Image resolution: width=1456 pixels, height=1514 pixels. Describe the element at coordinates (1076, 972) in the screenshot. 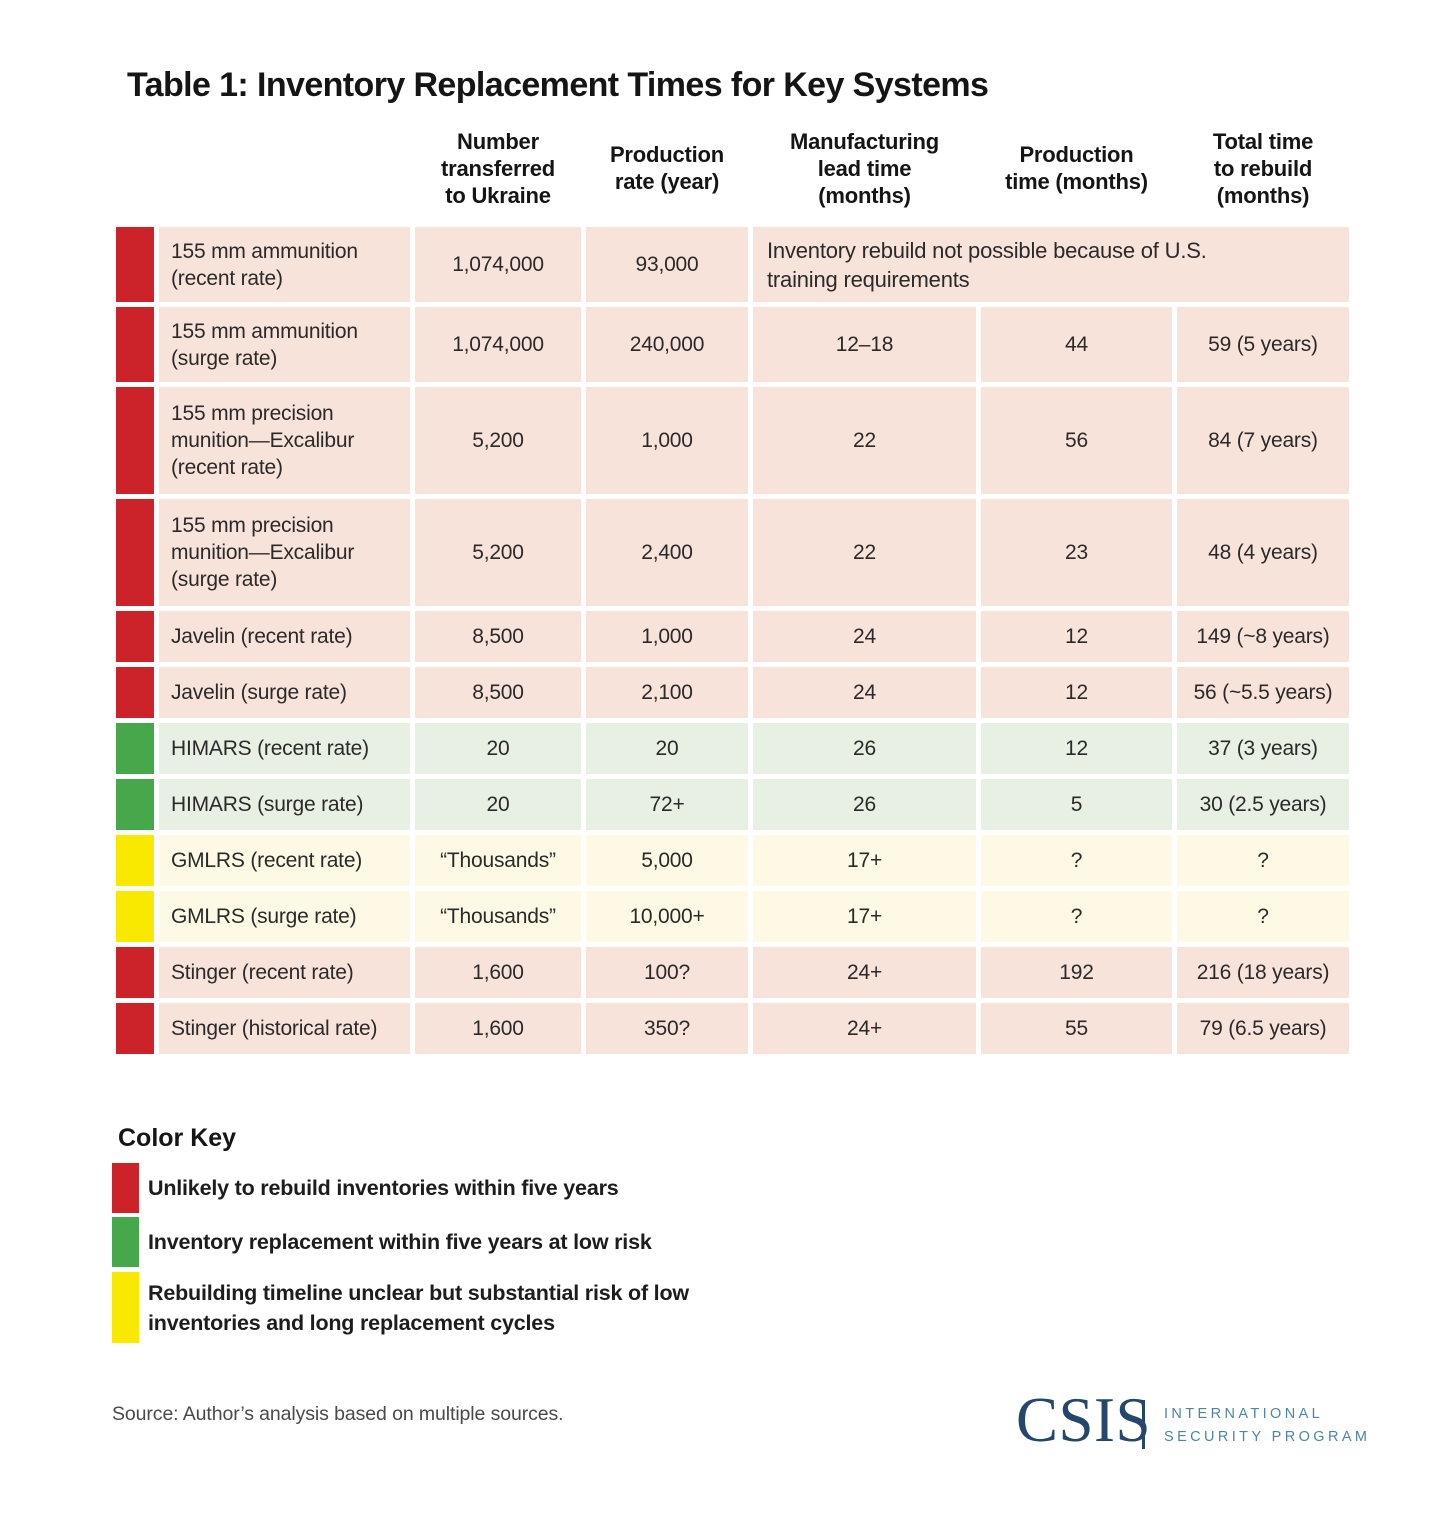

I see `production-time-cell: 192` at that location.